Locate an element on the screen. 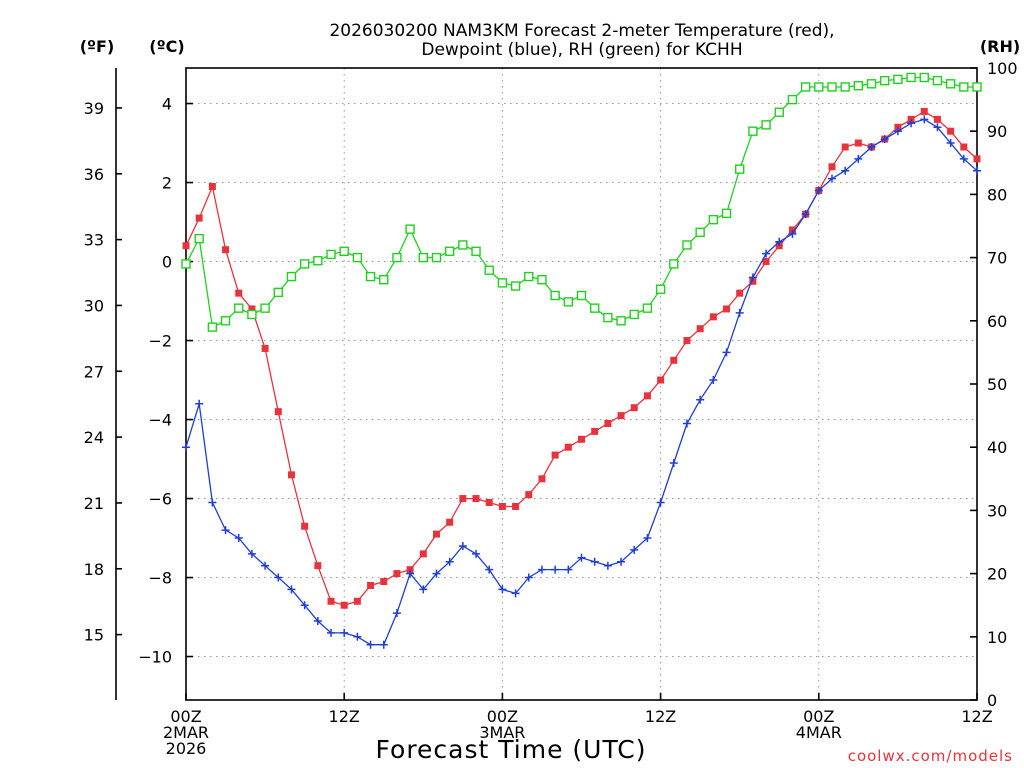 This screenshot has height=768, width=1024. time-tick-label: 00Z is located at coordinates (818, 716).